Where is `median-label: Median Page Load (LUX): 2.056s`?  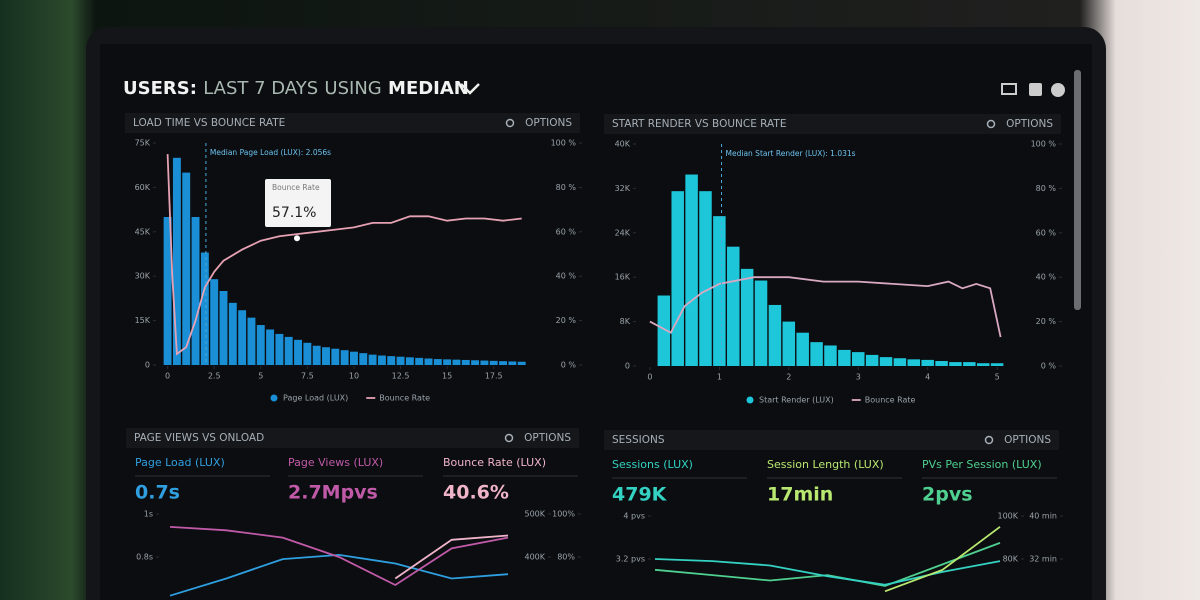 median-label: Median Page Load (LUX): 2.056s is located at coordinates (270, 152).